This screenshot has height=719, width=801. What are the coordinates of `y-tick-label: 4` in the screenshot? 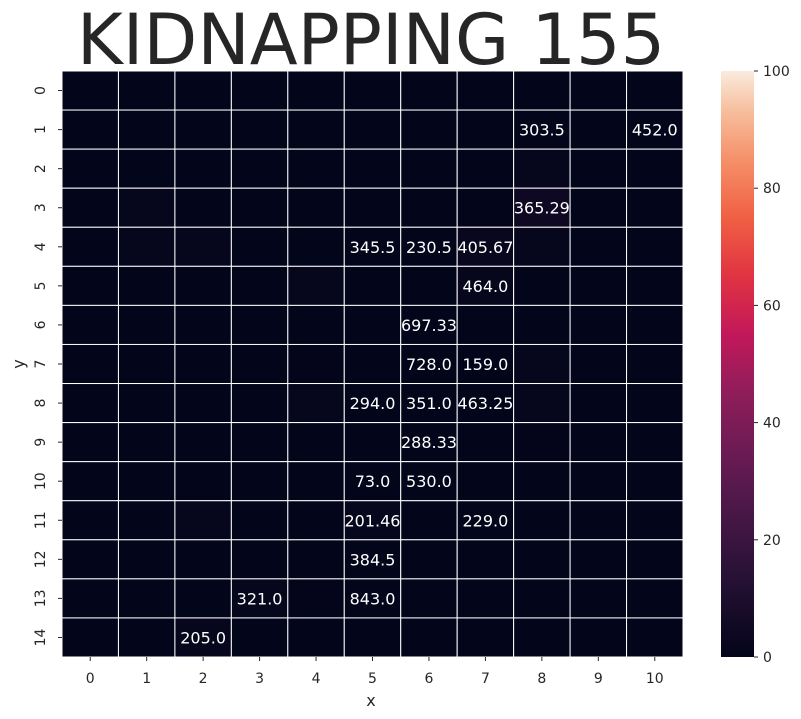 It's located at (41, 246).